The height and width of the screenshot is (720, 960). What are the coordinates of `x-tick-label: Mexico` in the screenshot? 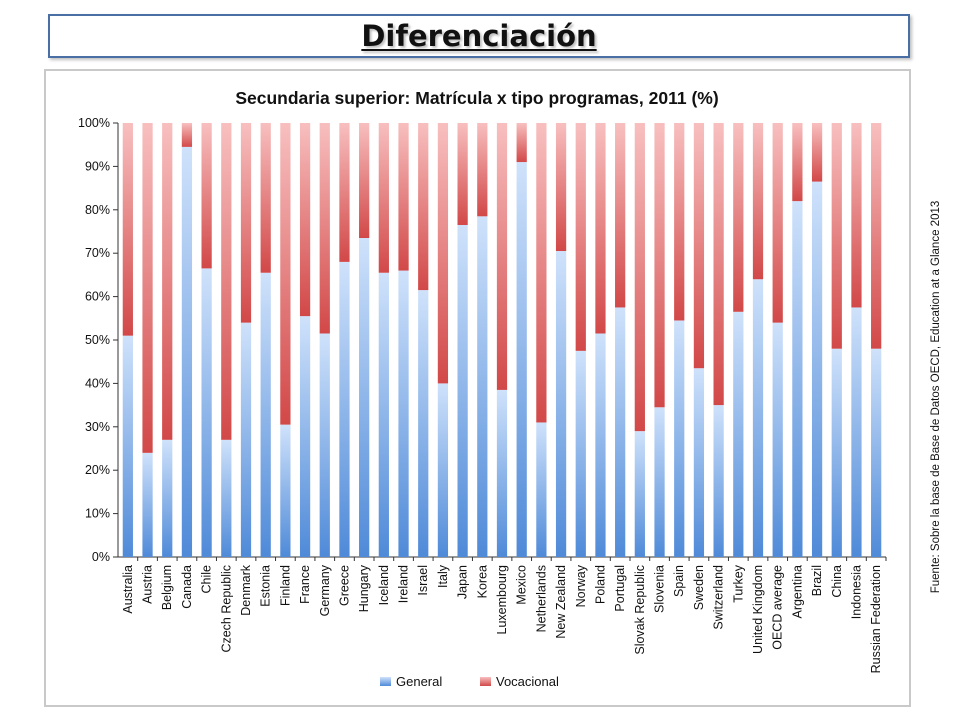 It's located at (522, 585).